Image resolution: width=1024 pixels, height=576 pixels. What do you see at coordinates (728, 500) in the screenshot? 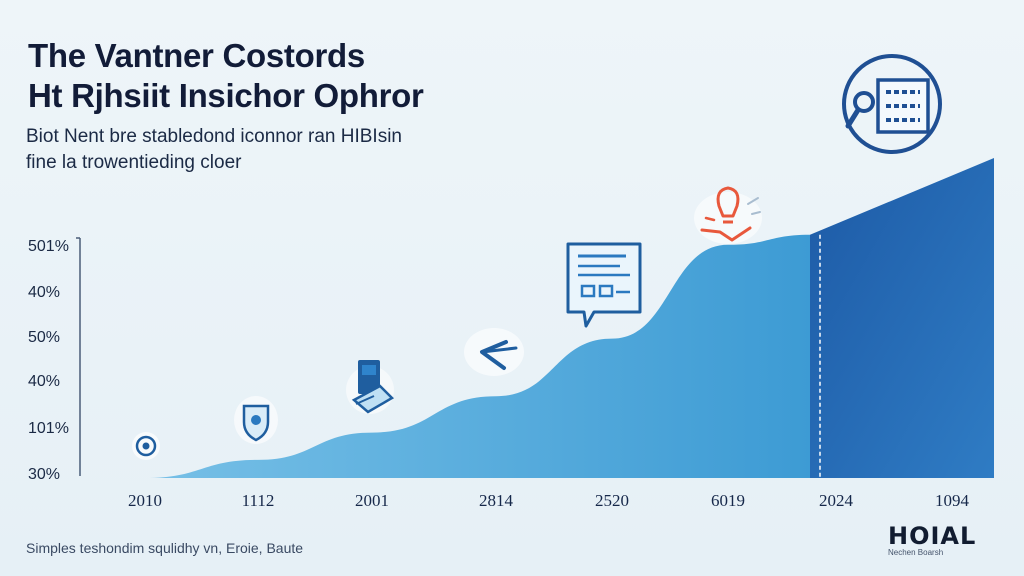
I see `x-tick-label: 6019` at bounding box center [728, 500].